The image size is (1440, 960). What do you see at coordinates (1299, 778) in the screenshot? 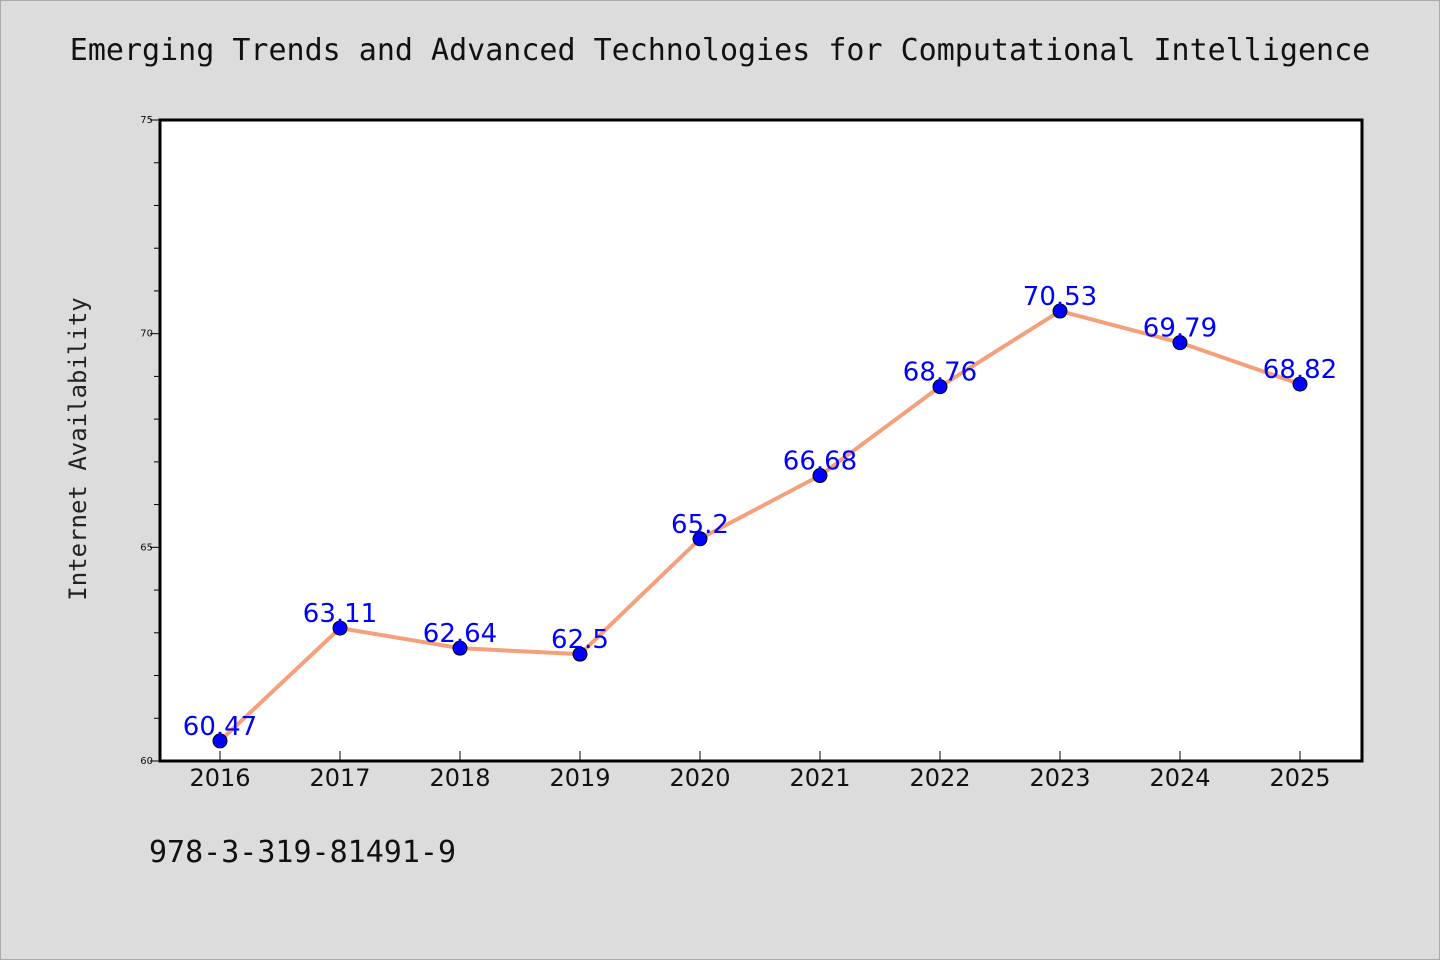
I see `x-tick-label: 2025` at bounding box center [1299, 778].